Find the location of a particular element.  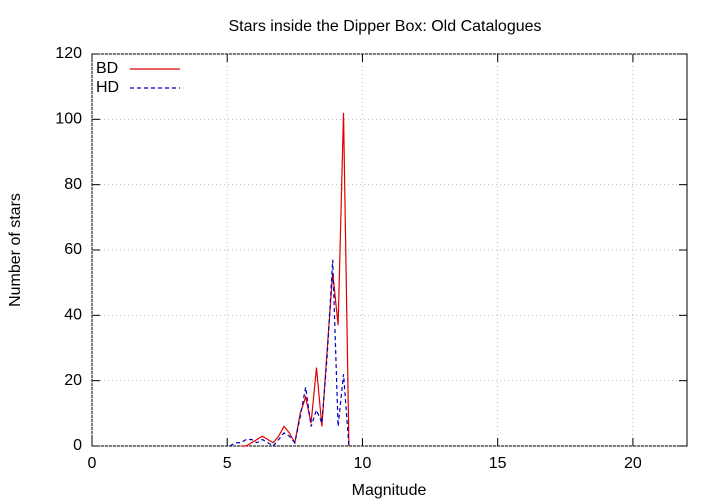

y-tick-label: 60 is located at coordinates (73, 249).